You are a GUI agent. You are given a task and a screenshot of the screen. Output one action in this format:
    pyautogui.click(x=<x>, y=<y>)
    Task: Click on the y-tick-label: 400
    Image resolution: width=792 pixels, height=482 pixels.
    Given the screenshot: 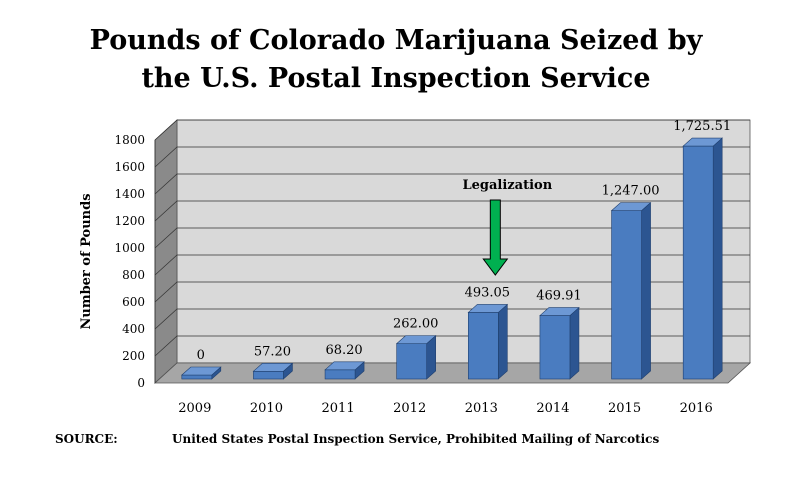 What is the action you would take?
    pyautogui.click(x=133, y=329)
    